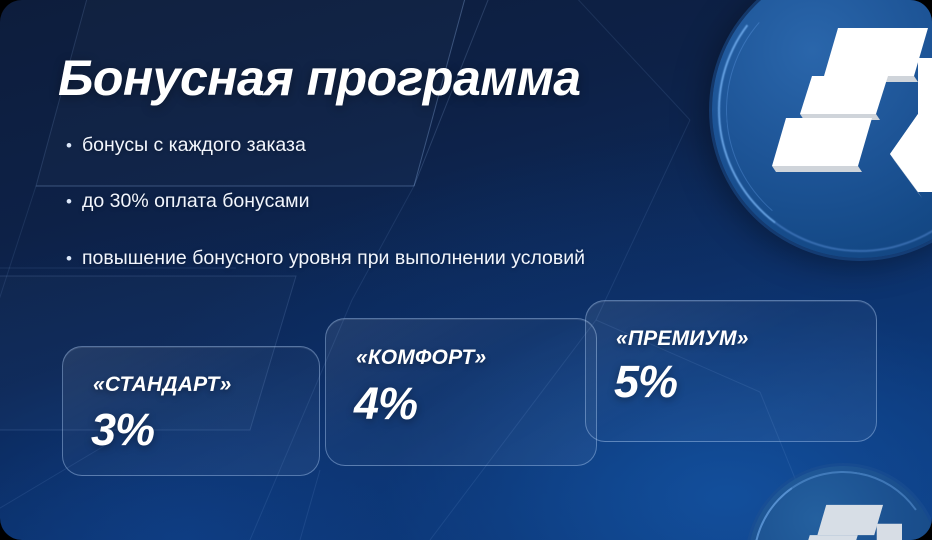 The image size is (932, 540). Describe the element at coordinates (319, 78) in the screenshot. I see `page-title: Бонусная программа` at that location.